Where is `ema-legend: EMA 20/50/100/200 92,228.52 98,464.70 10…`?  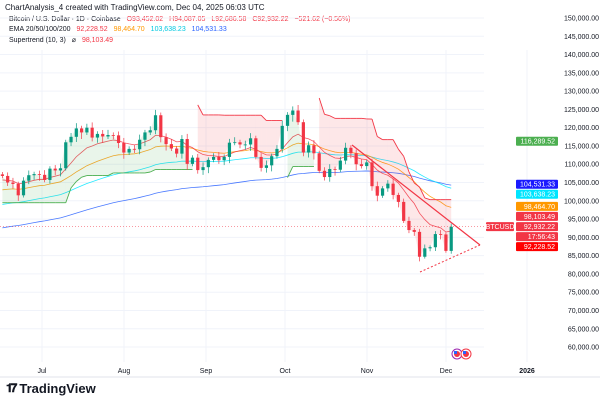
ema-legend: EMA 20/50/100/200 92,228.52 98,464.70 10… is located at coordinates (120, 29).